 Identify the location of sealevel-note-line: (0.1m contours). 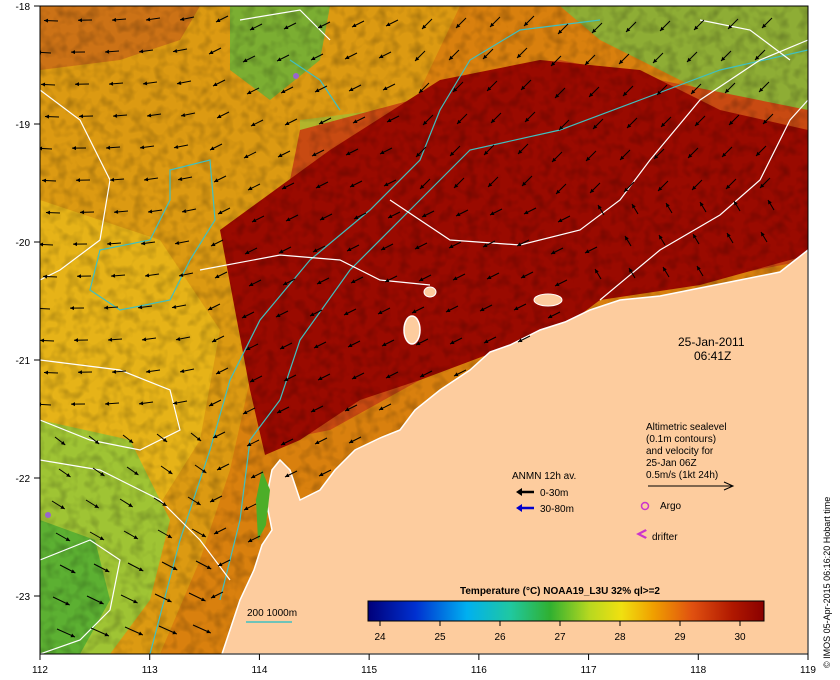
(681, 439).